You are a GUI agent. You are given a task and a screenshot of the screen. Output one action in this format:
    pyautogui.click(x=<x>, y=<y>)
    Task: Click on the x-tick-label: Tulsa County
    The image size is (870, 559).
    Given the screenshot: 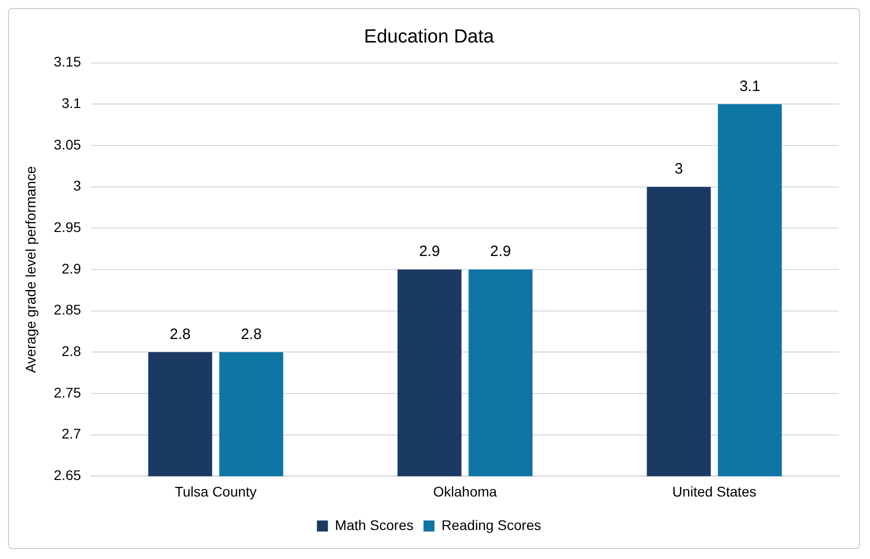 What is the action you would take?
    pyautogui.click(x=215, y=491)
    